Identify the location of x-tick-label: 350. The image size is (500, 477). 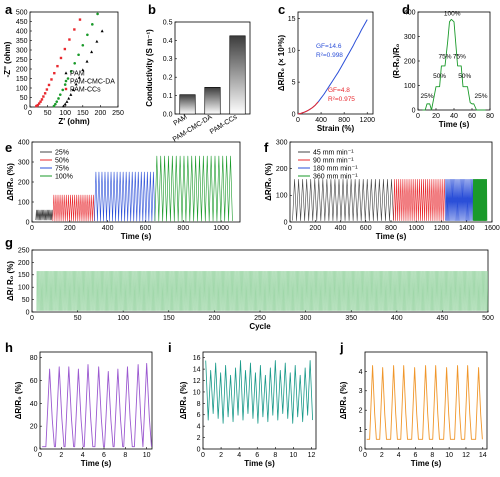
(351, 318).